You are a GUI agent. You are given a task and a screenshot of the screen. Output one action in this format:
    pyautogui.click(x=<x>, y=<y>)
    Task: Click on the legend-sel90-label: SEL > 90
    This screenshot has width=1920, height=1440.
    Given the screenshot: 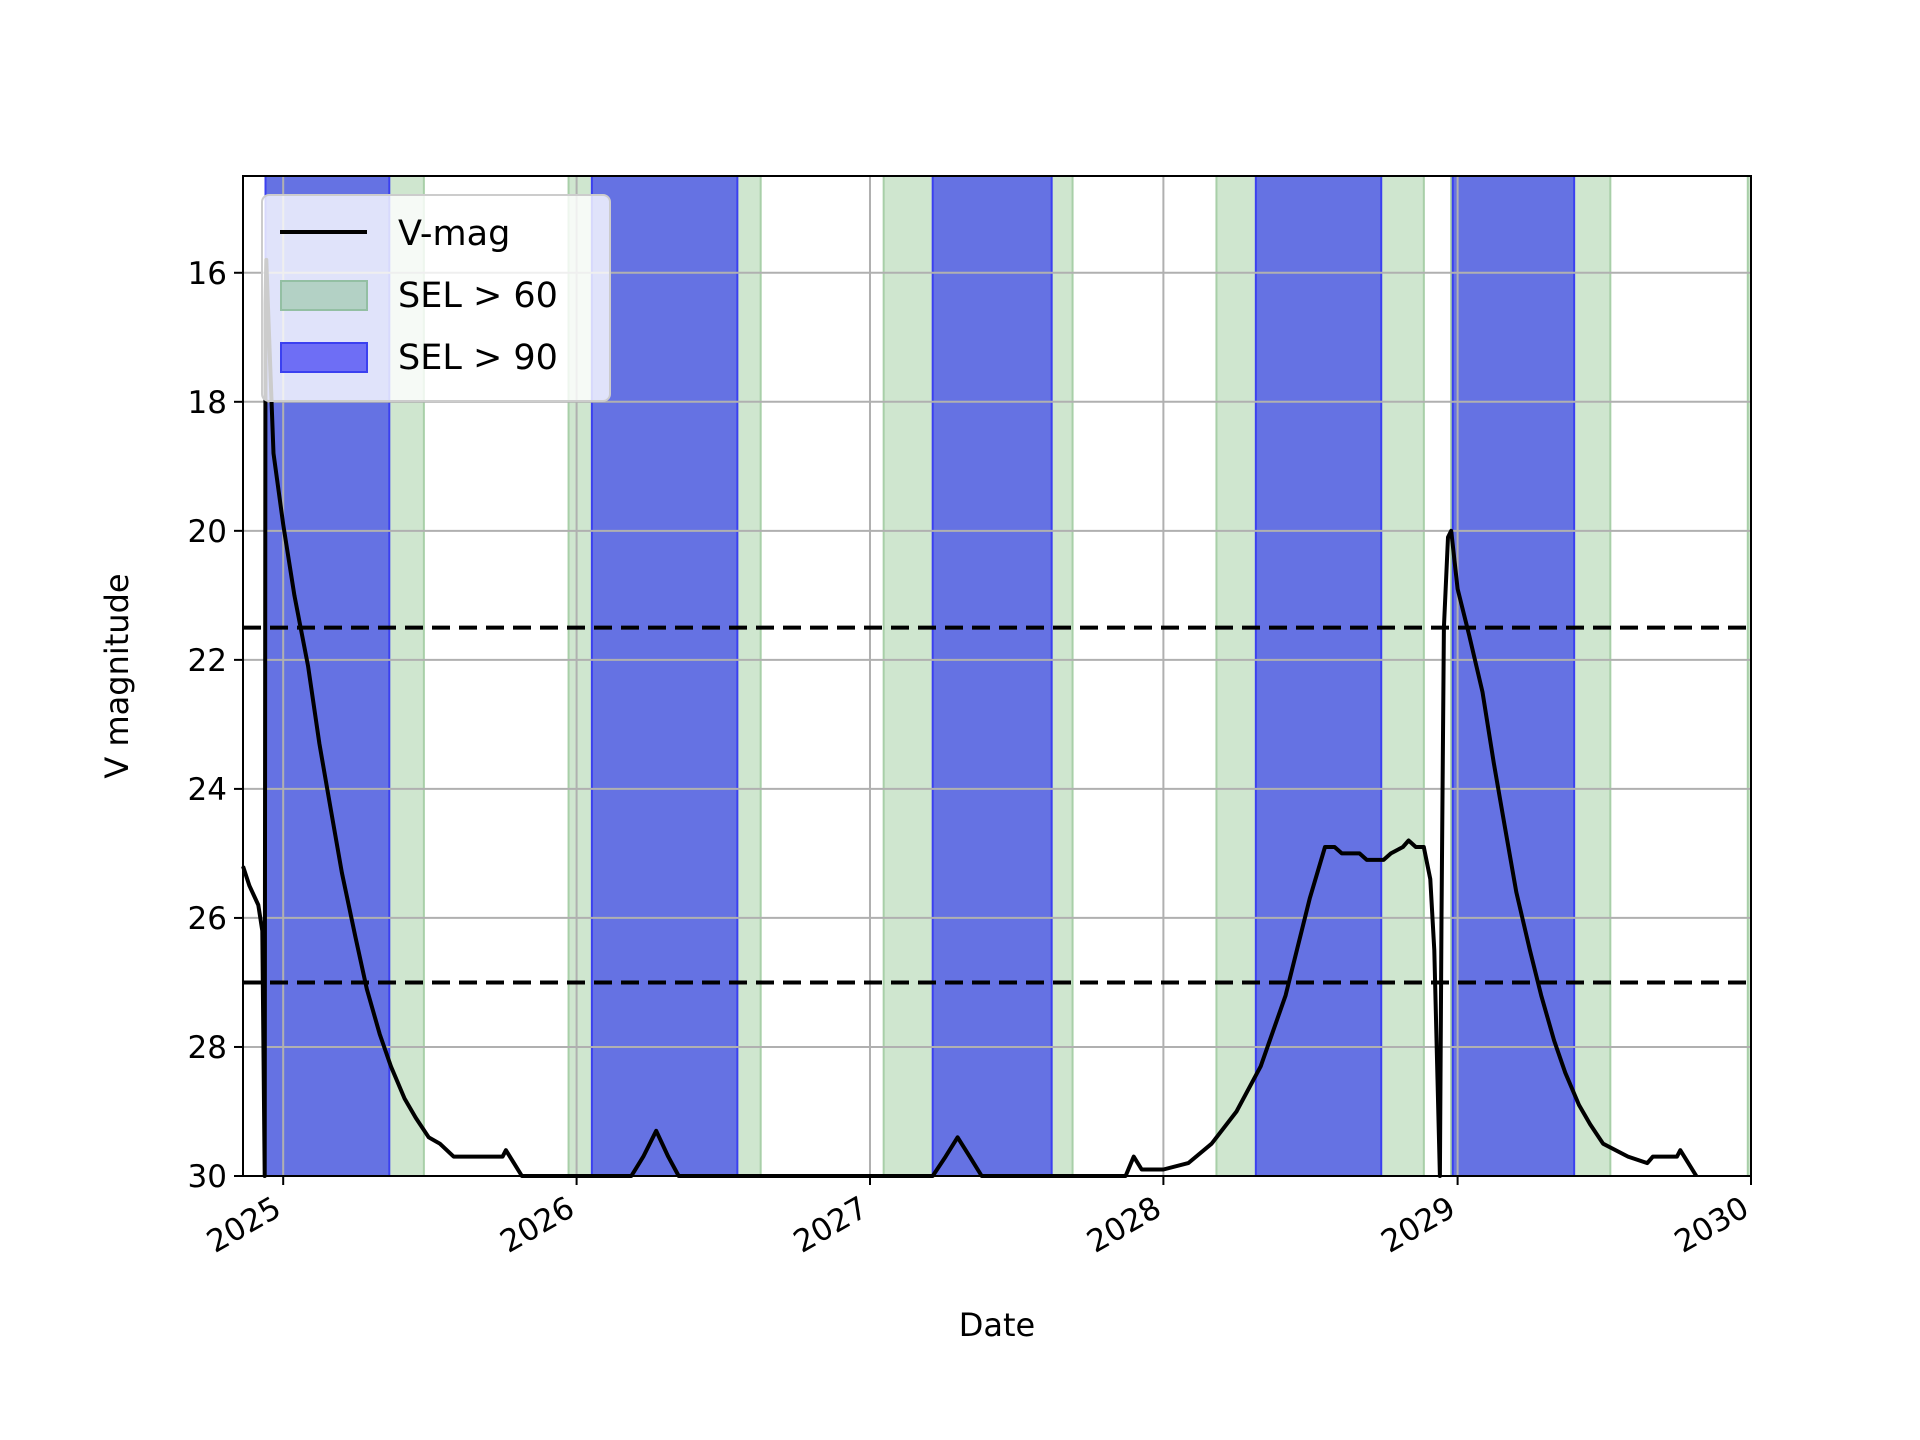 What is the action you would take?
    pyautogui.click(x=478, y=358)
    